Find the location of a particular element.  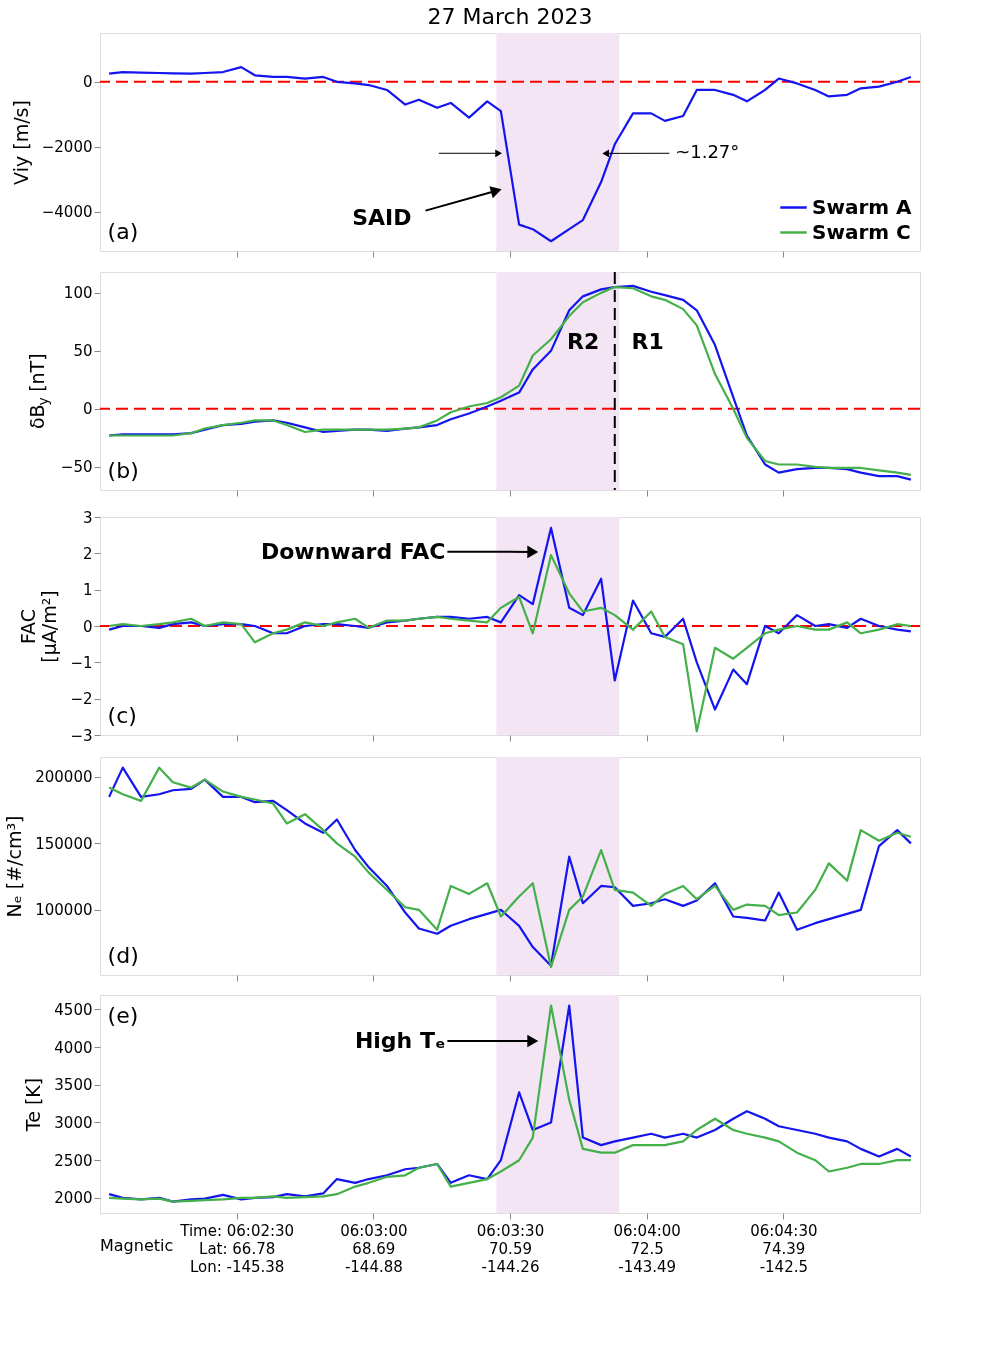

y-tick-label: 3 is located at coordinates (87, 517).